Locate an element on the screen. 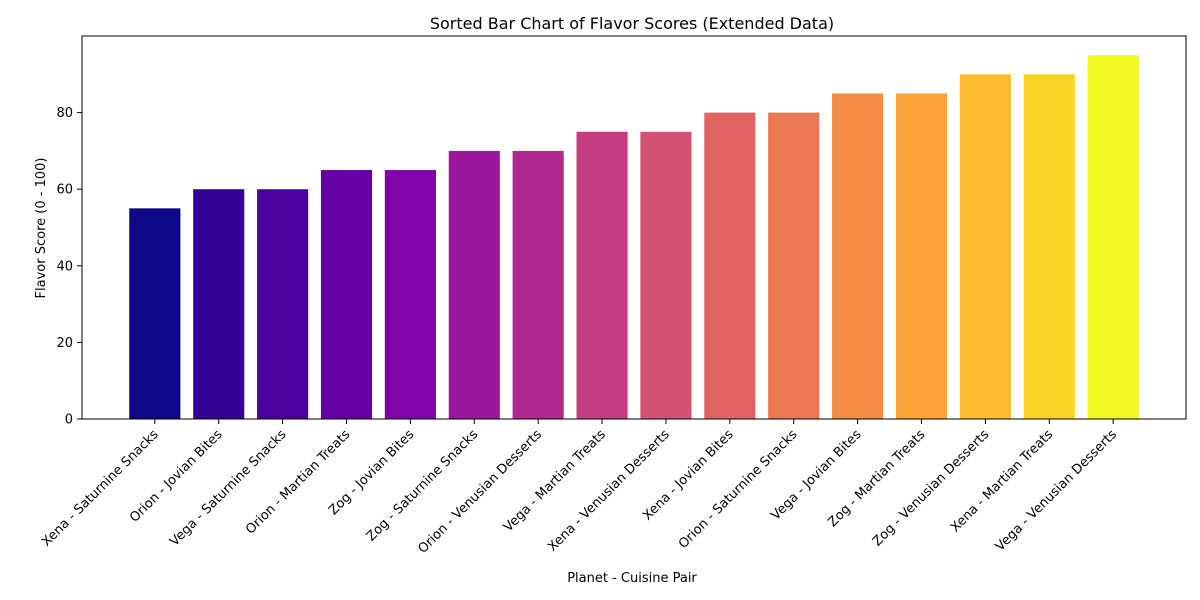 The image size is (1200, 600). x-tick-label-9: Xena - Venusian Desserts is located at coordinates (609, 491).